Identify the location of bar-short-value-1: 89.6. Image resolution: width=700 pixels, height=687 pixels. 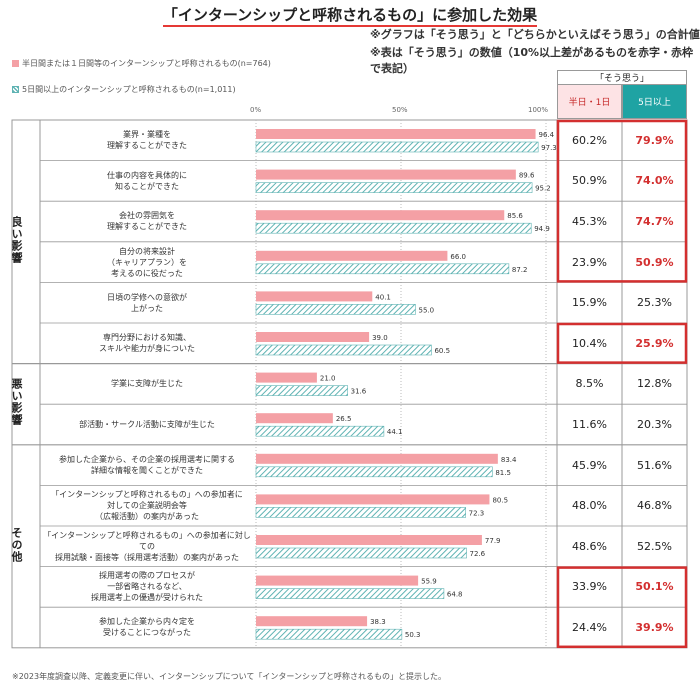
(527, 176).